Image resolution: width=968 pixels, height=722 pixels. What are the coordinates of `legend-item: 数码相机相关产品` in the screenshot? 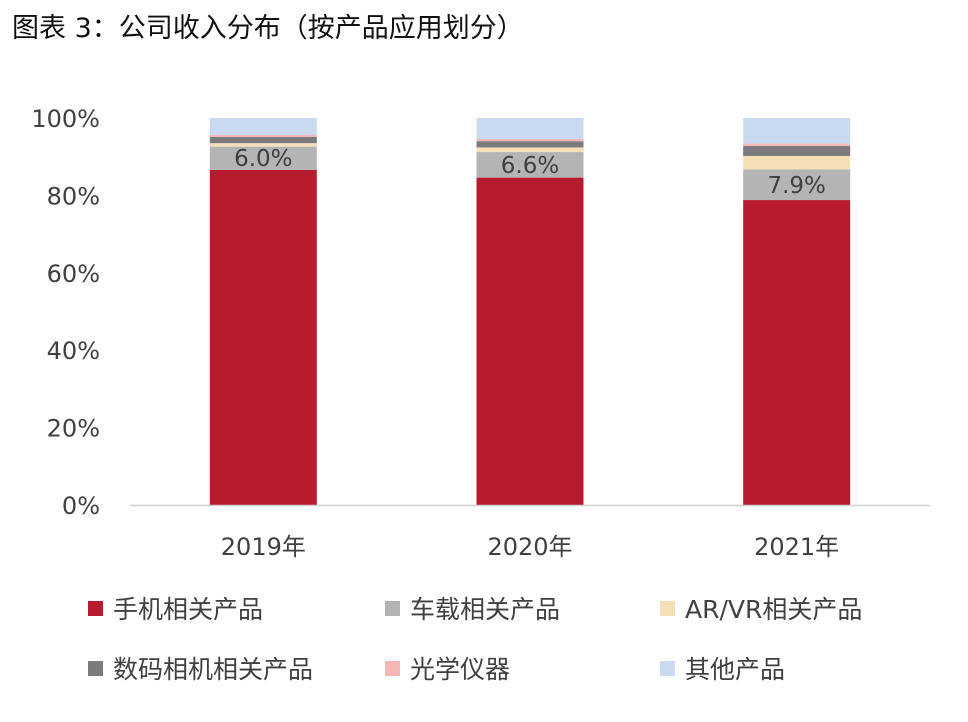 It's located at (200, 668).